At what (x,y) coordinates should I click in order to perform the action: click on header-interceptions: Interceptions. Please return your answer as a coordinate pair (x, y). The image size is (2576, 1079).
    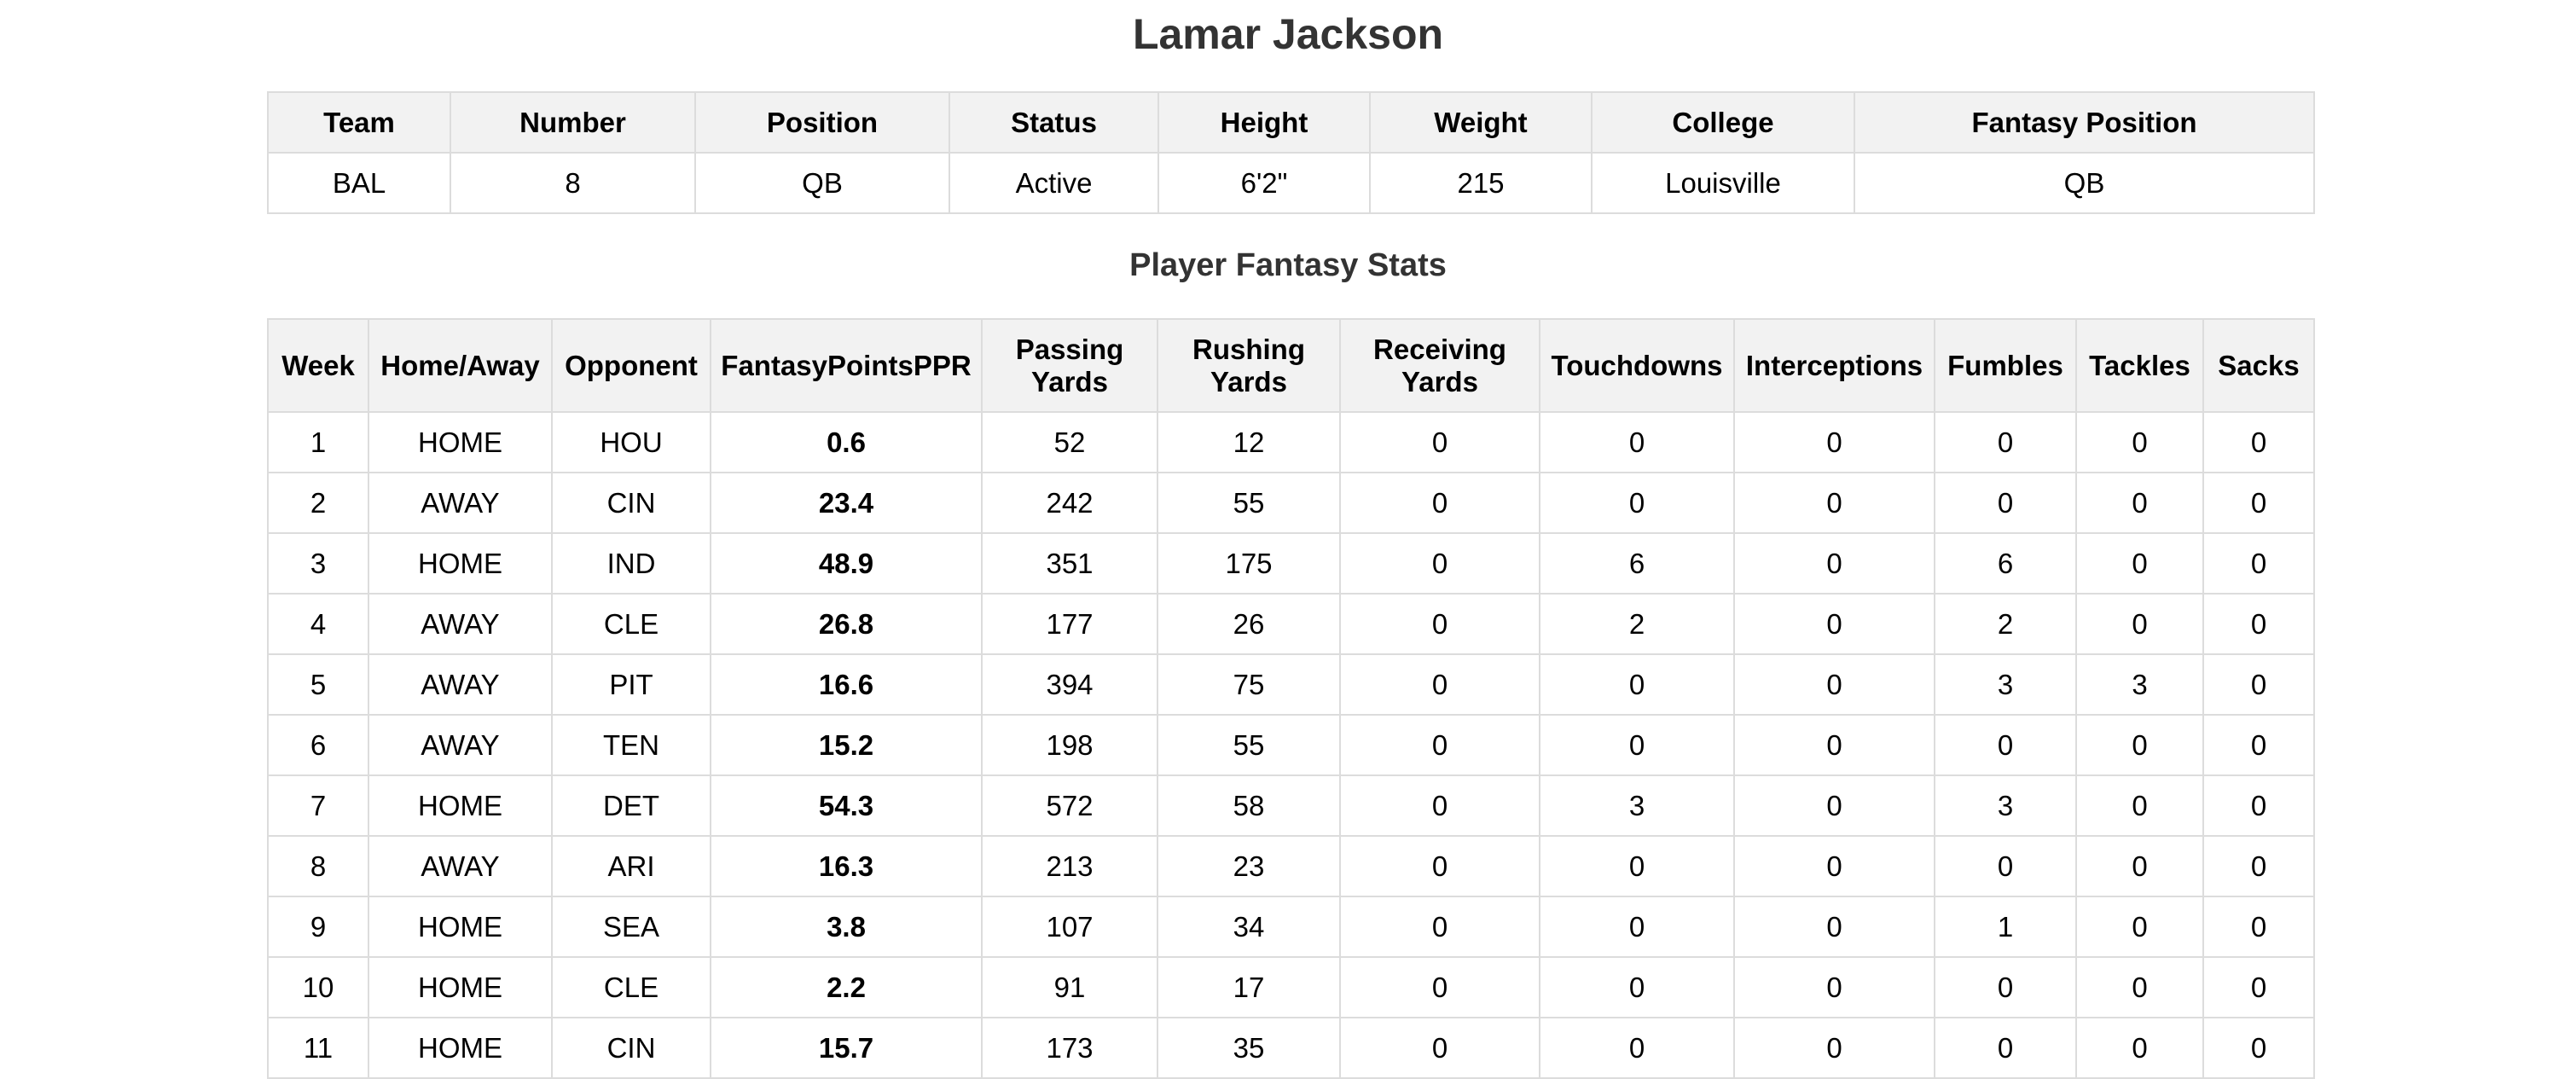
    Looking at the image, I should click on (1834, 365).